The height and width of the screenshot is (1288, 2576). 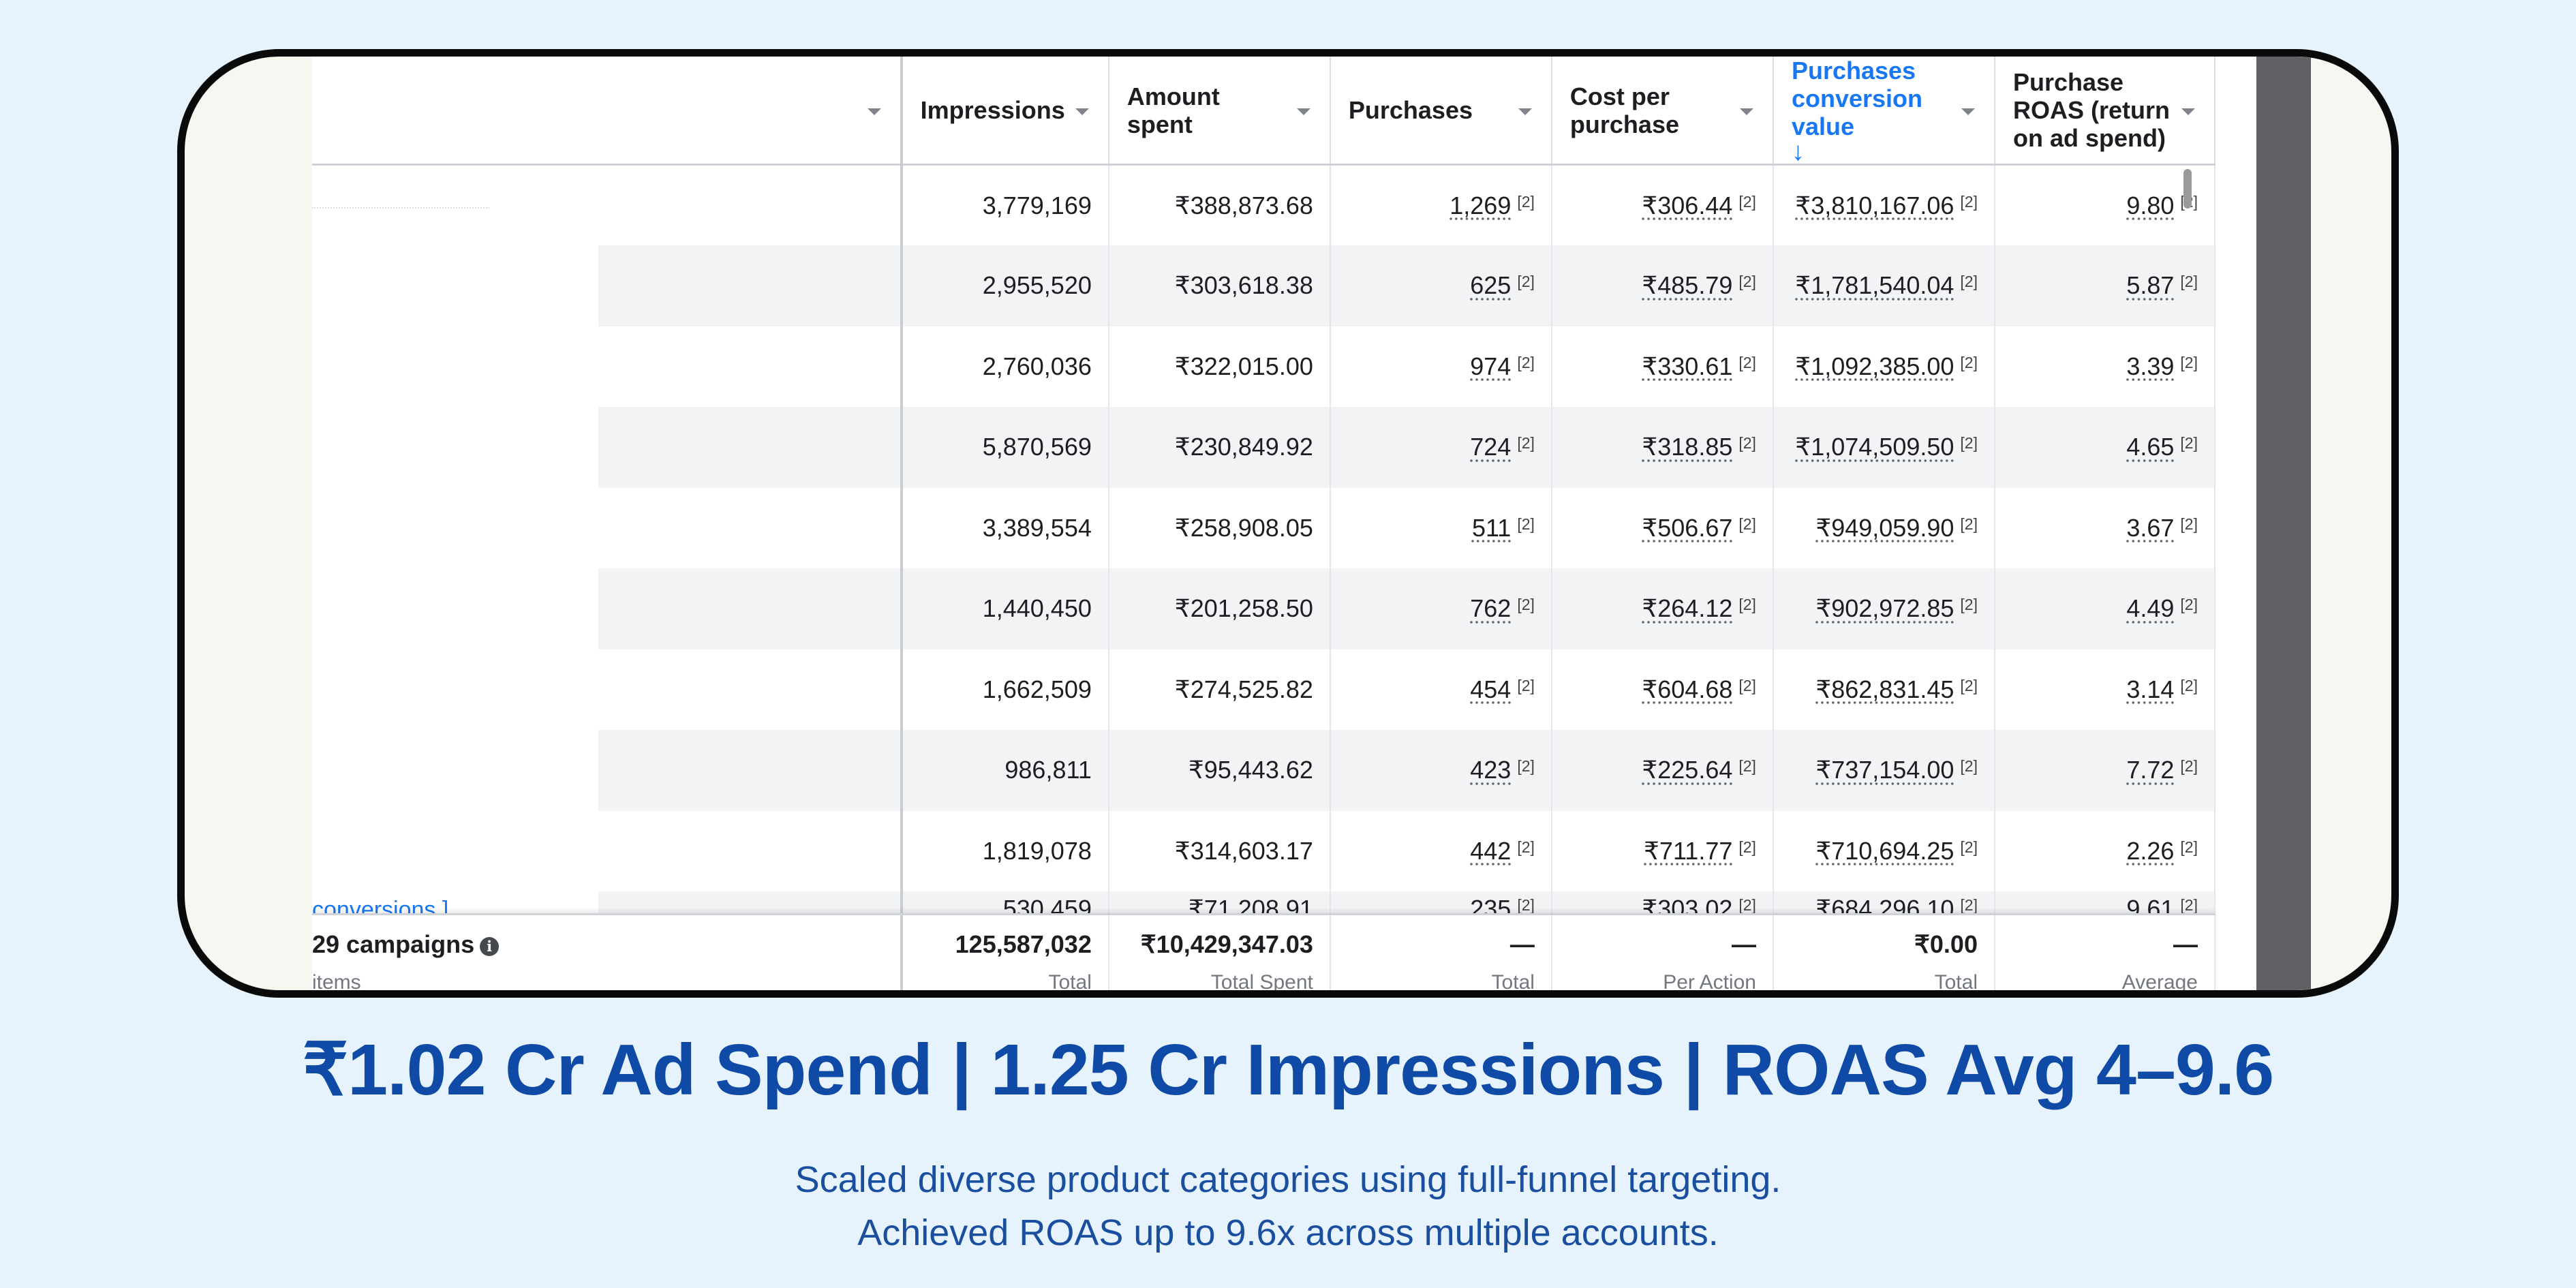 I want to click on metric-value-link: 3.67, so click(x=2150, y=527).